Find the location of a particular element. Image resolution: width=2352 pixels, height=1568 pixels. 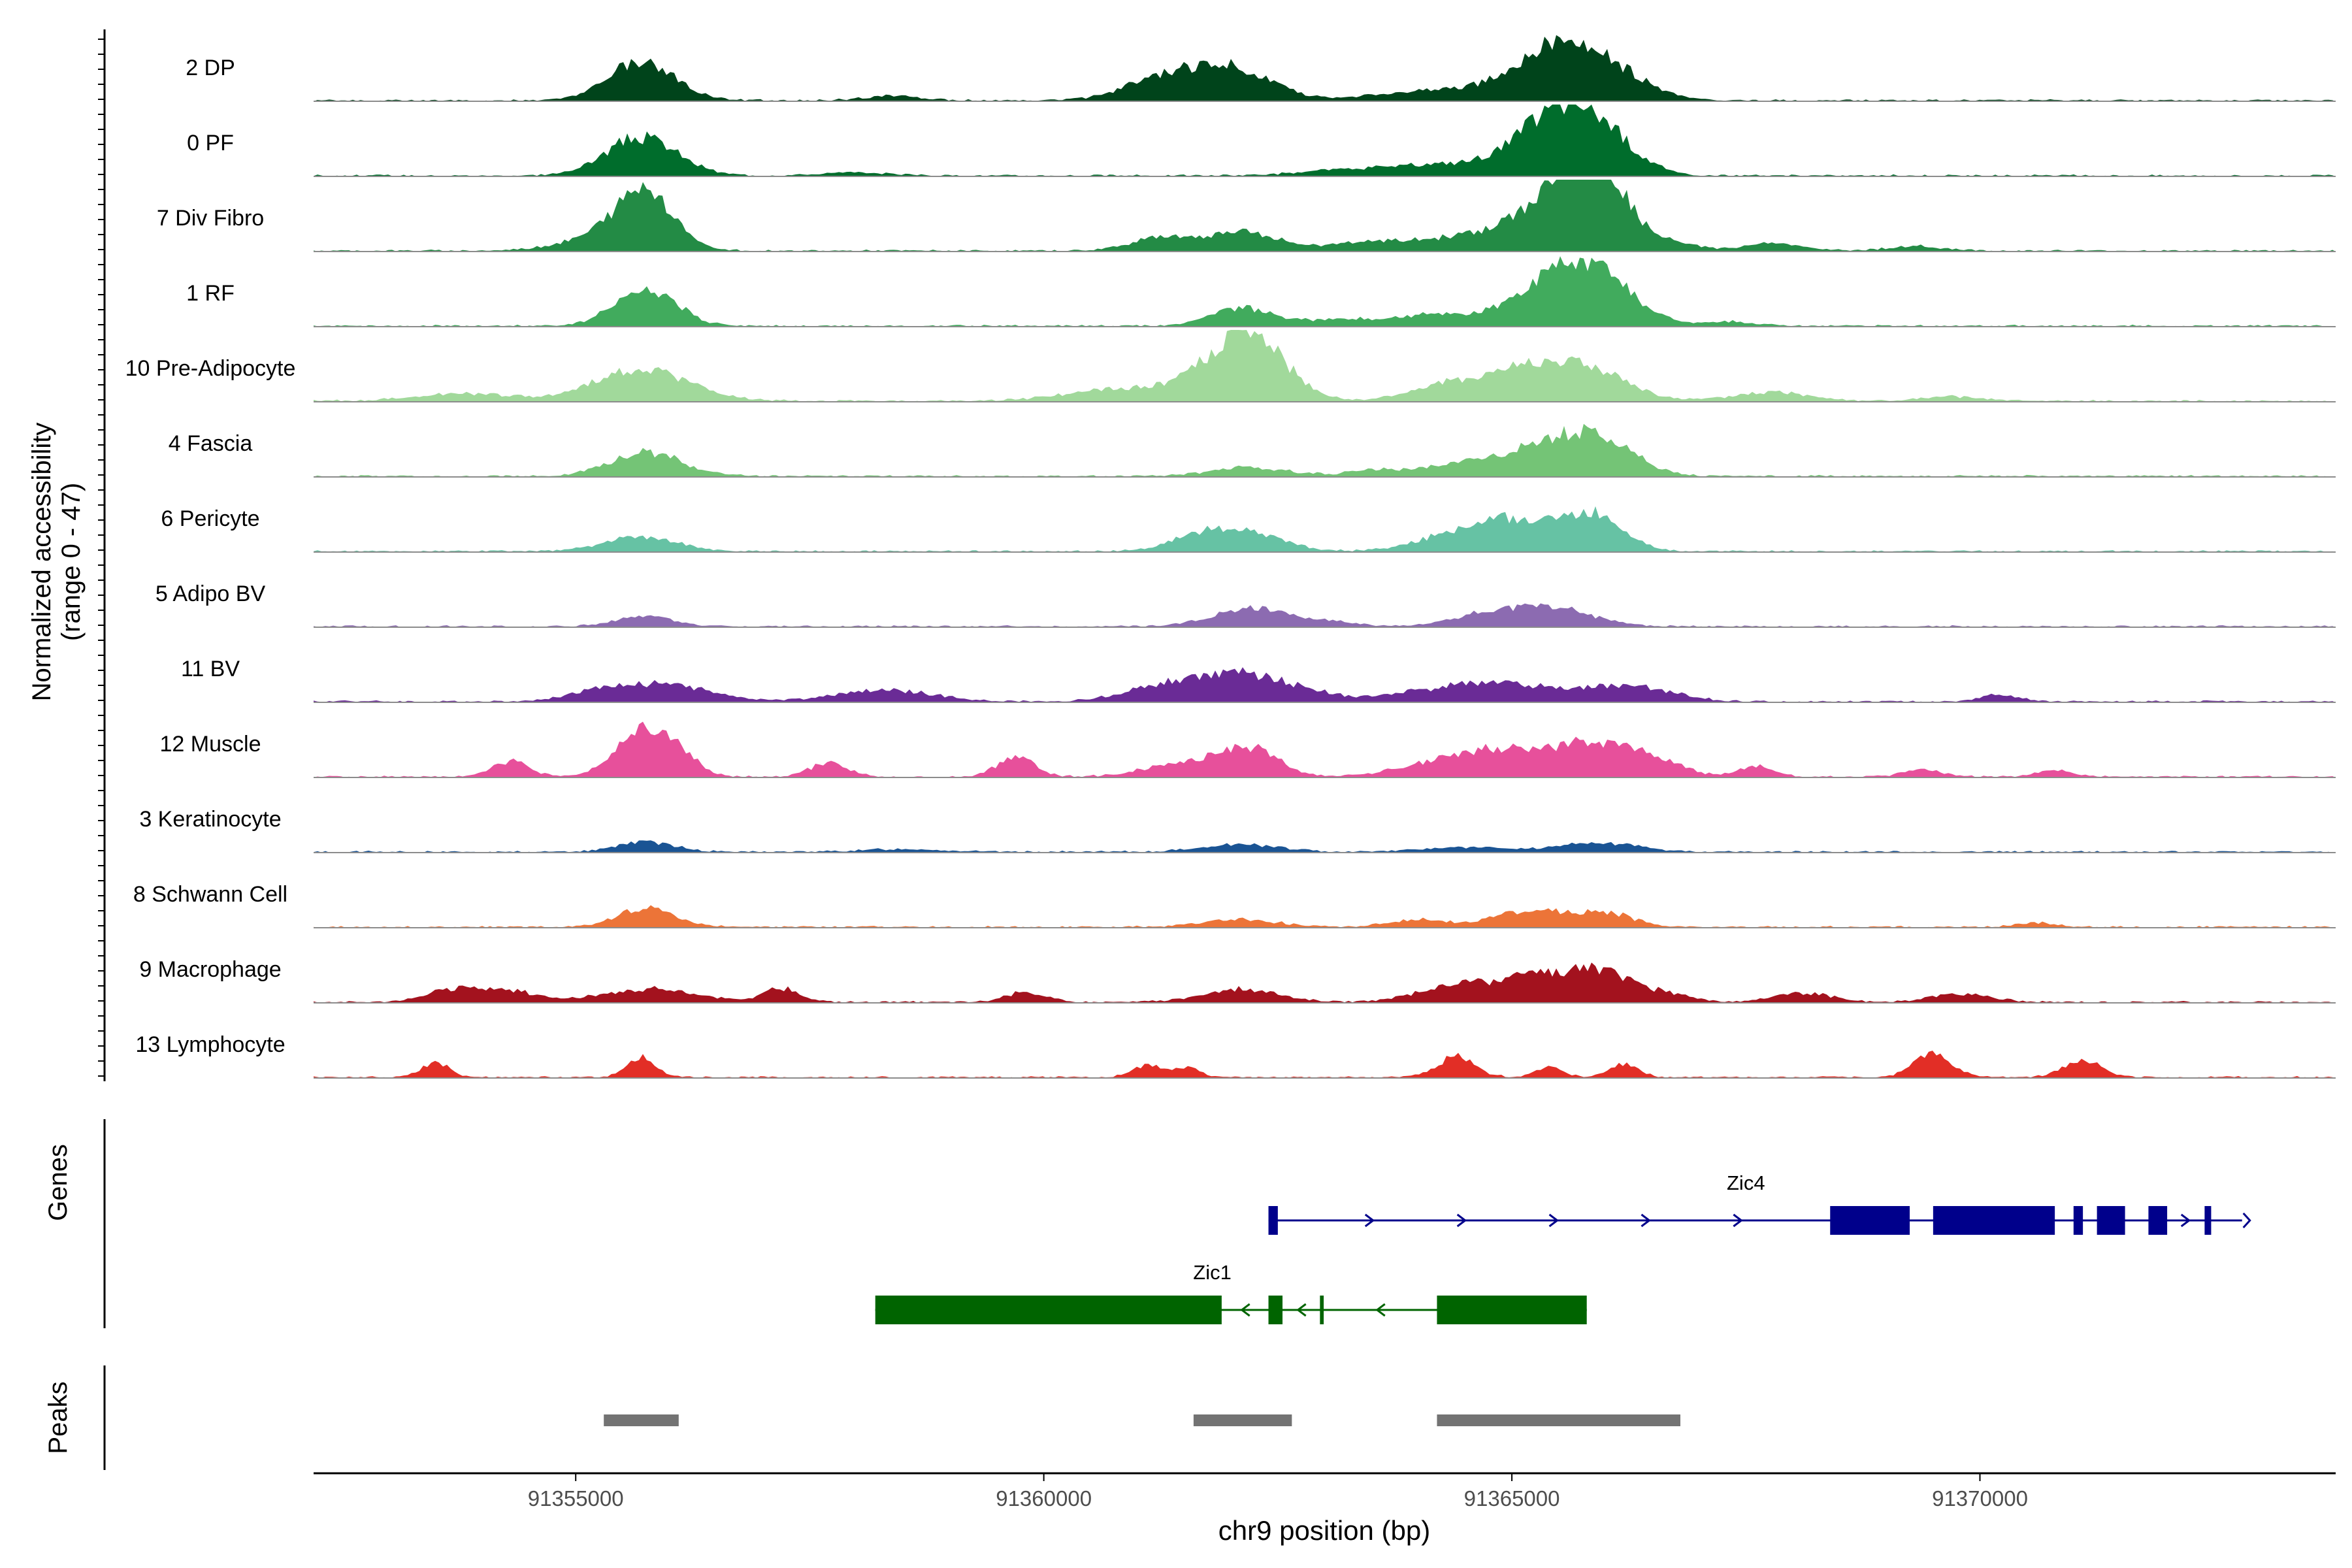

coverage-area-3-keratinocyte is located at coordinates (1325, 846).